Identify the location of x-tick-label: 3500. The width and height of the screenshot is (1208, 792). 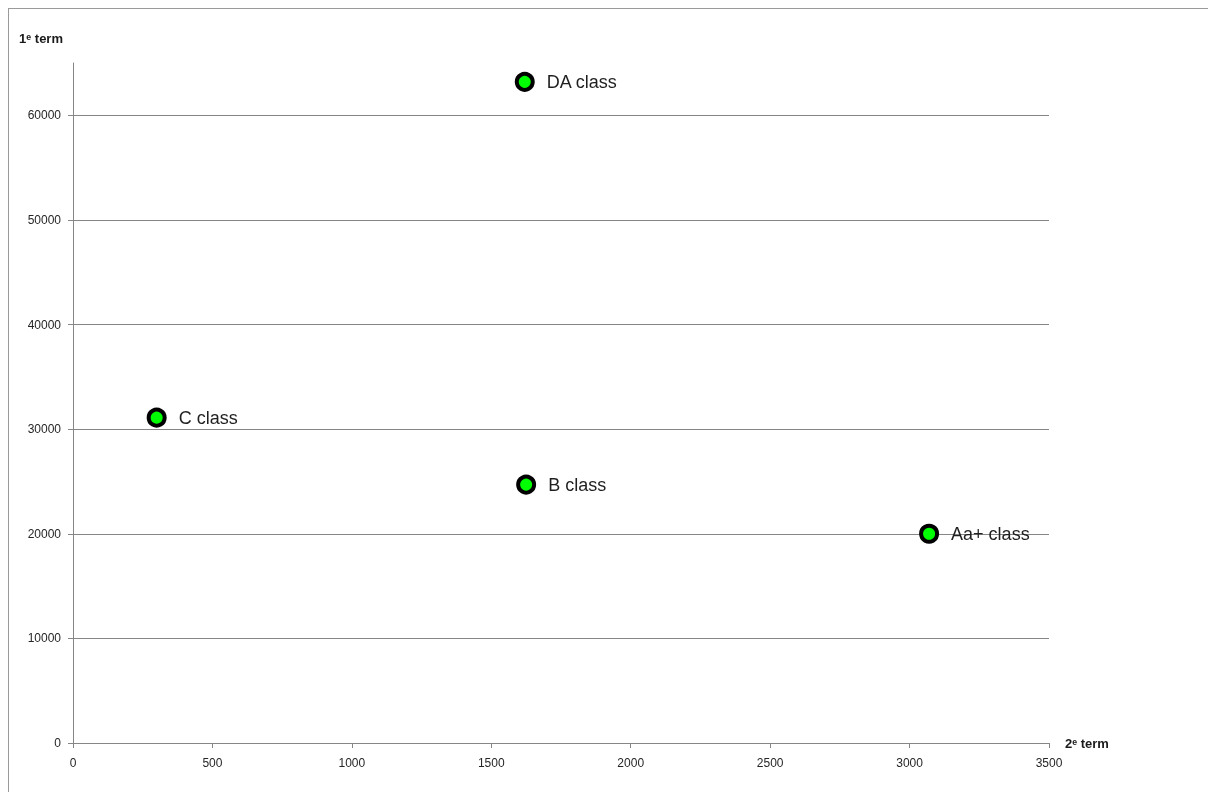
(1049, 763).